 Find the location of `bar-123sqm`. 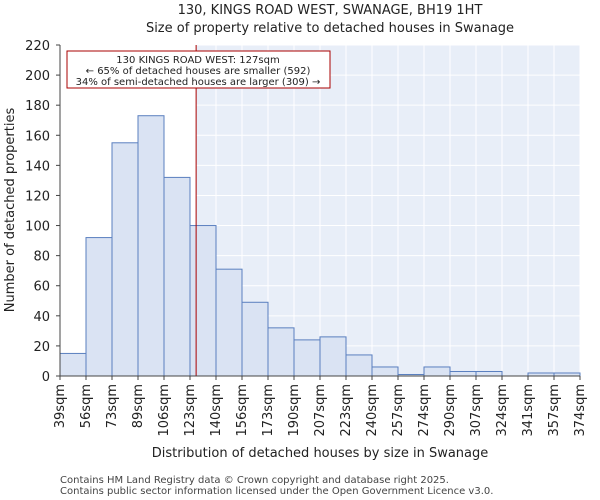

bar-123sqm is located at coordinates (203, 301).